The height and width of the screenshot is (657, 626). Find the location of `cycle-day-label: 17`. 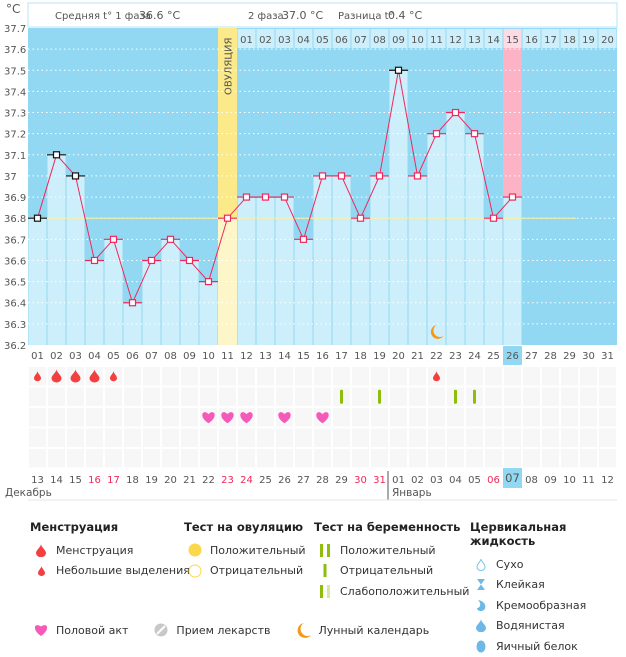

cycle-day-label: 17 is located at coordinates (550, 40).